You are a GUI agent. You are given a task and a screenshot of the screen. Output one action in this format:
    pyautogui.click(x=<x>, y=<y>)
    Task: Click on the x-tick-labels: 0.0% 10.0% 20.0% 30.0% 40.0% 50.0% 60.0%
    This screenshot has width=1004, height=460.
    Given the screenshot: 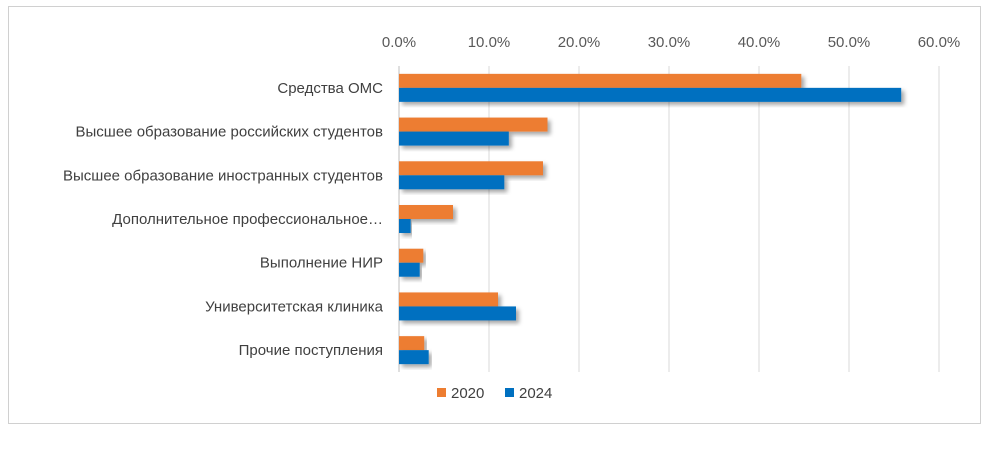 What is the action you would take?
    pyautogui.click(x=671, y=42)
    